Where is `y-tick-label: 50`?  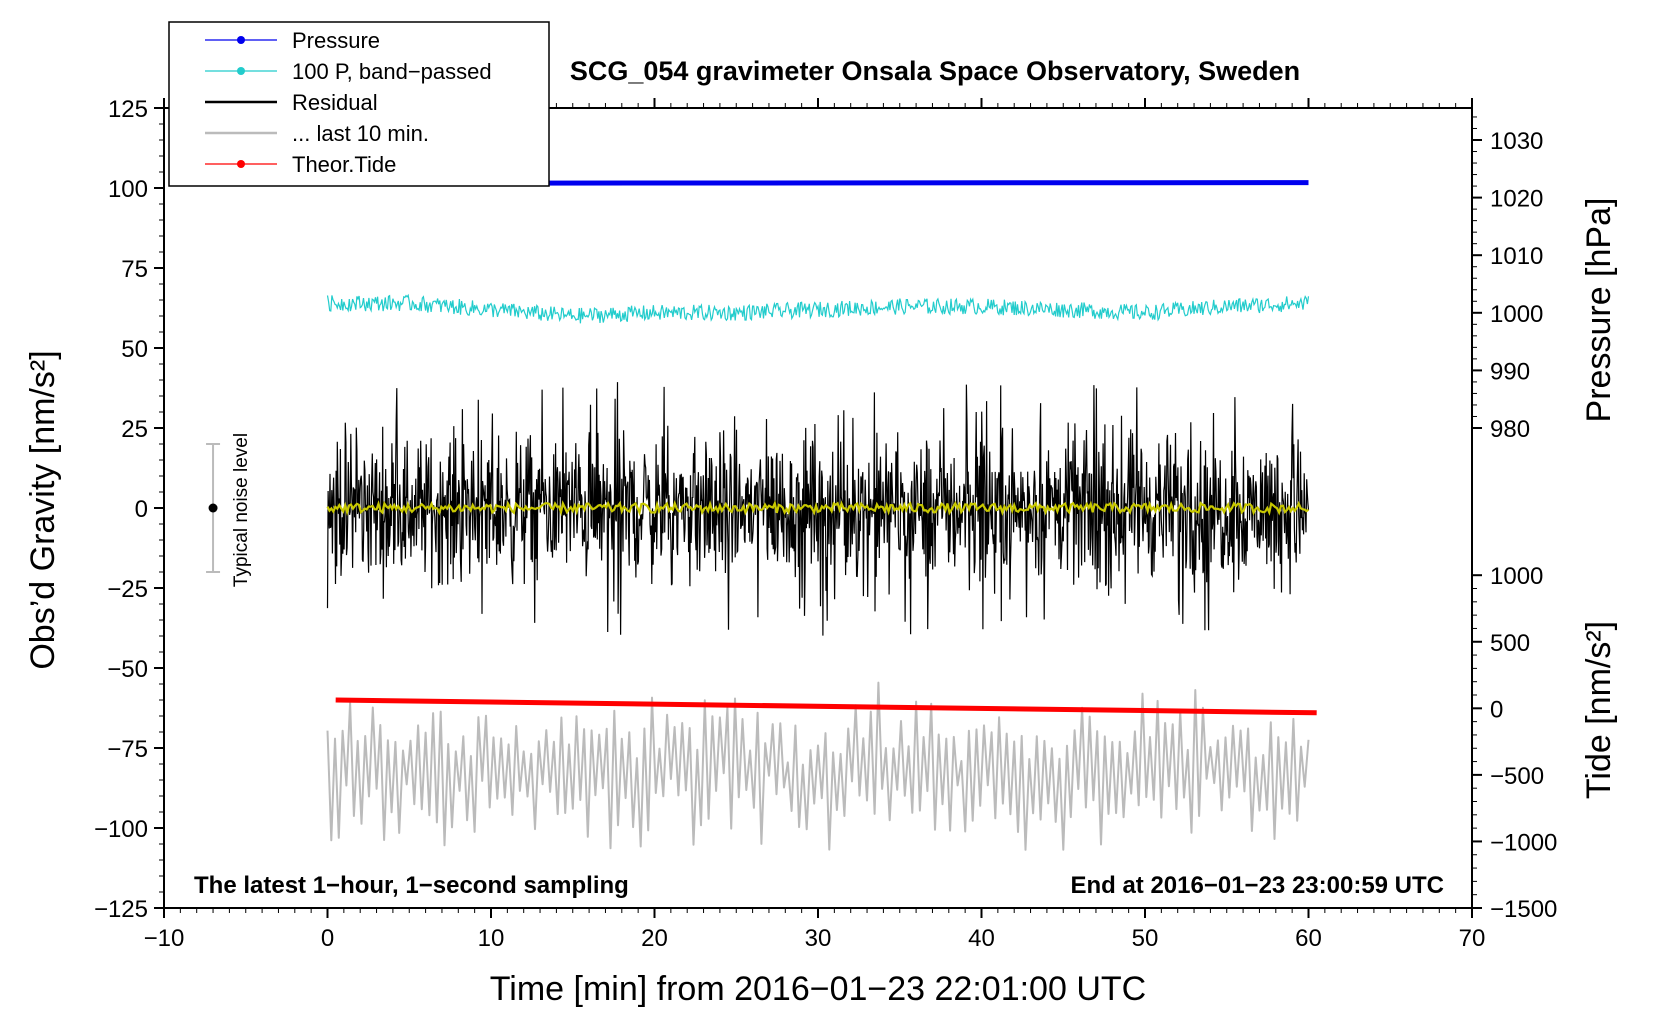
y-tick-label: 50 is located at coordinates (134, 349).